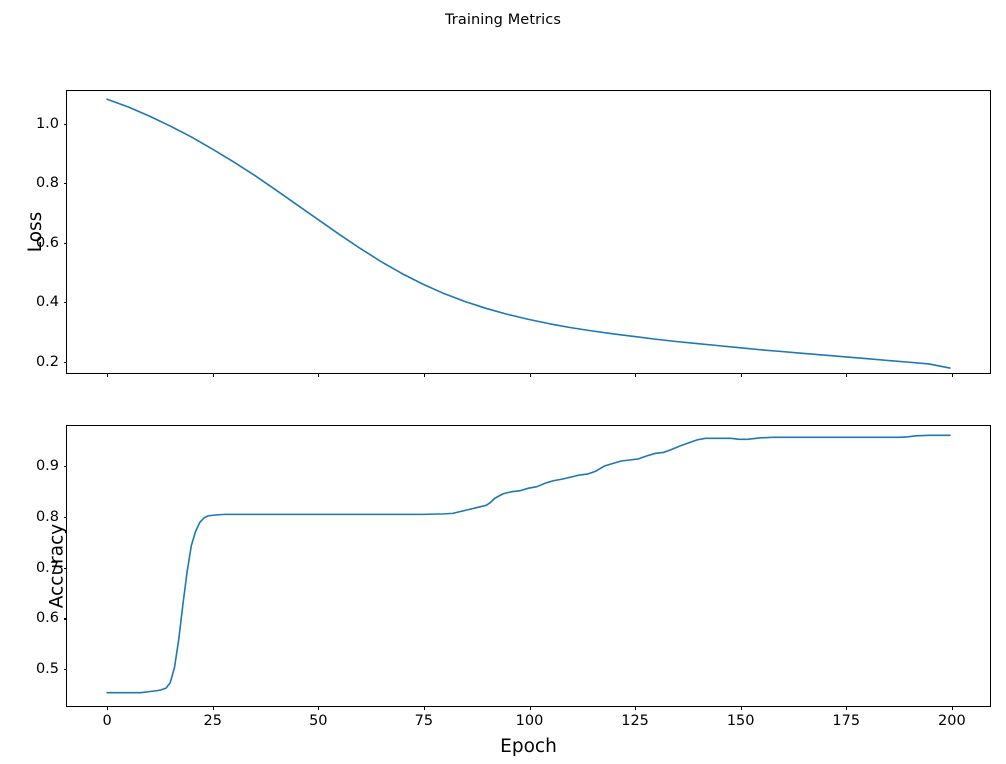 The height and width of the screenshot is (764, 1006). Describe the element at coordinates (318, 721) in the screenshot. I see `x-tick-label: 50` at that location.